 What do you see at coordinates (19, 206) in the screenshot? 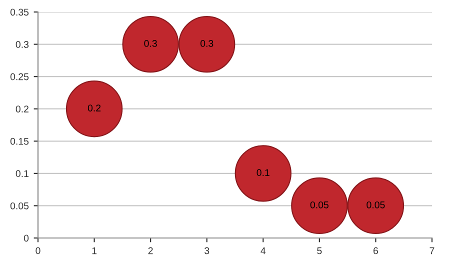
I see `y-tick-label: 0.05` at bounding box center [19, 206].